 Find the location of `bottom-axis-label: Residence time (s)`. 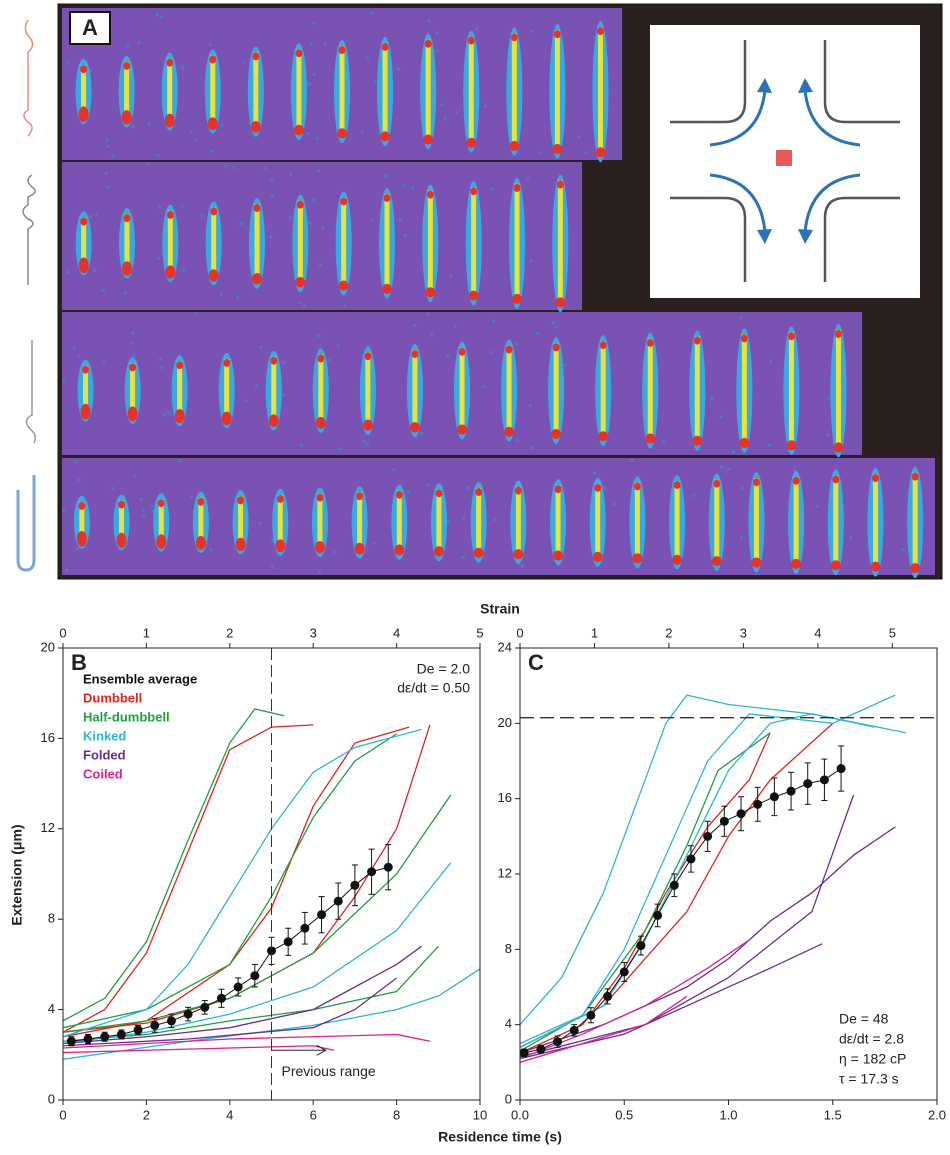

bottom-axis-label: Residence time (s) is located at coordinates (500, 1137).